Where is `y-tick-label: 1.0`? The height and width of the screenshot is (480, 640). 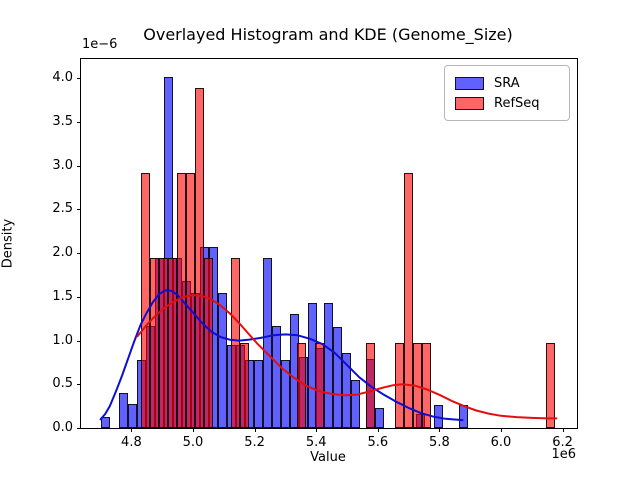 y-tick-label: 1.0 is located at coordinates (62, 340).